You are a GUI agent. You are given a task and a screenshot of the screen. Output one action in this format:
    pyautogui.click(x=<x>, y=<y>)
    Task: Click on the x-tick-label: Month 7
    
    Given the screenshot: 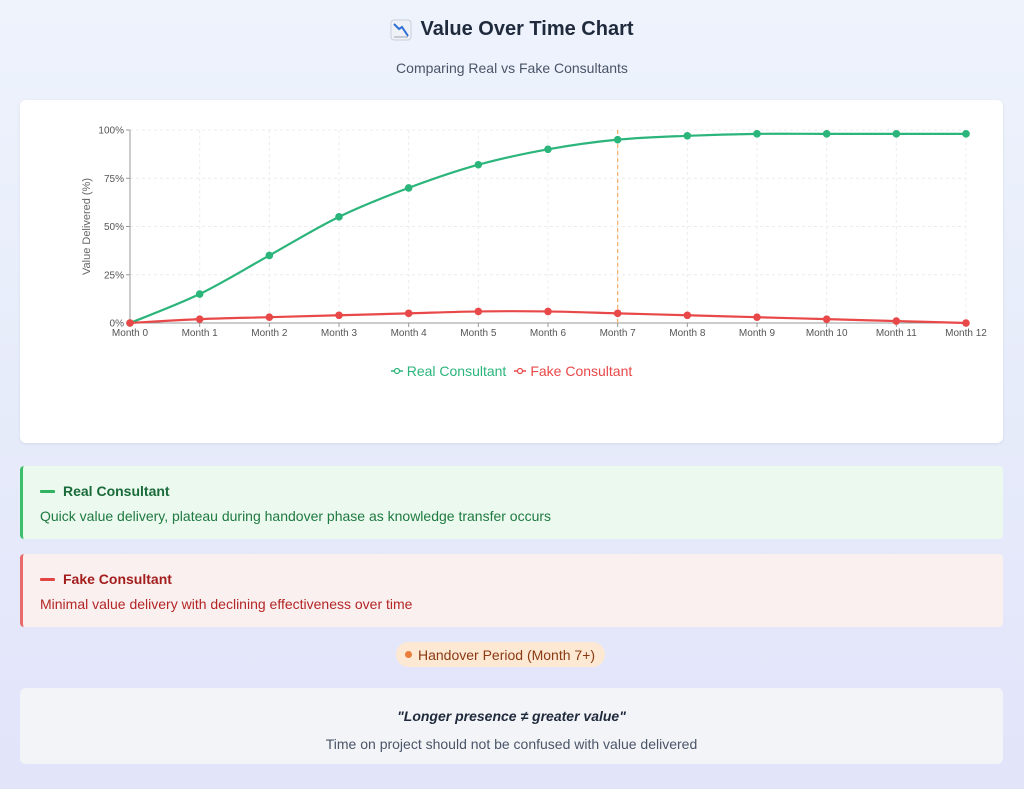 What is the action you would take?
    pyautogui.click(x=618, y=333)
    